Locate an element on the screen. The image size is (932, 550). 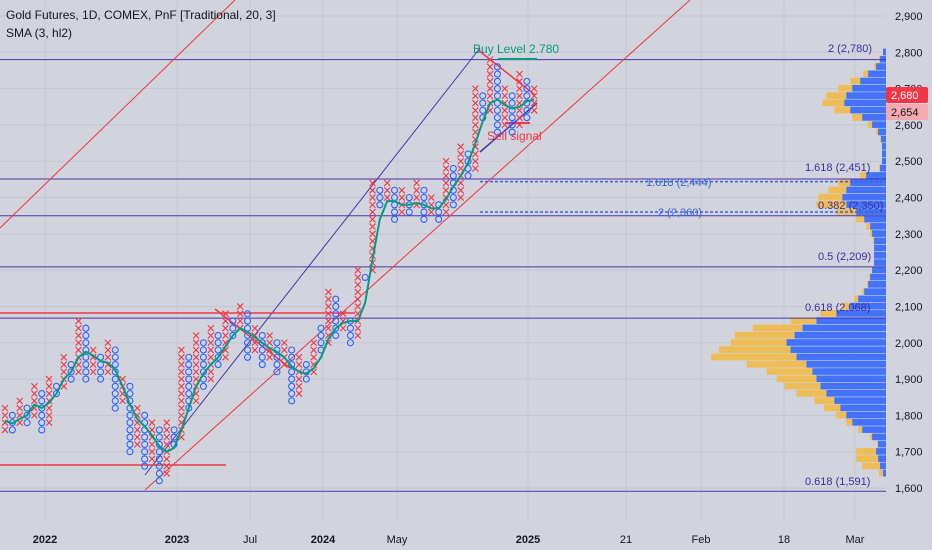
indicator-label: SMA (3, hl2) is located at coordinates (39, 33).